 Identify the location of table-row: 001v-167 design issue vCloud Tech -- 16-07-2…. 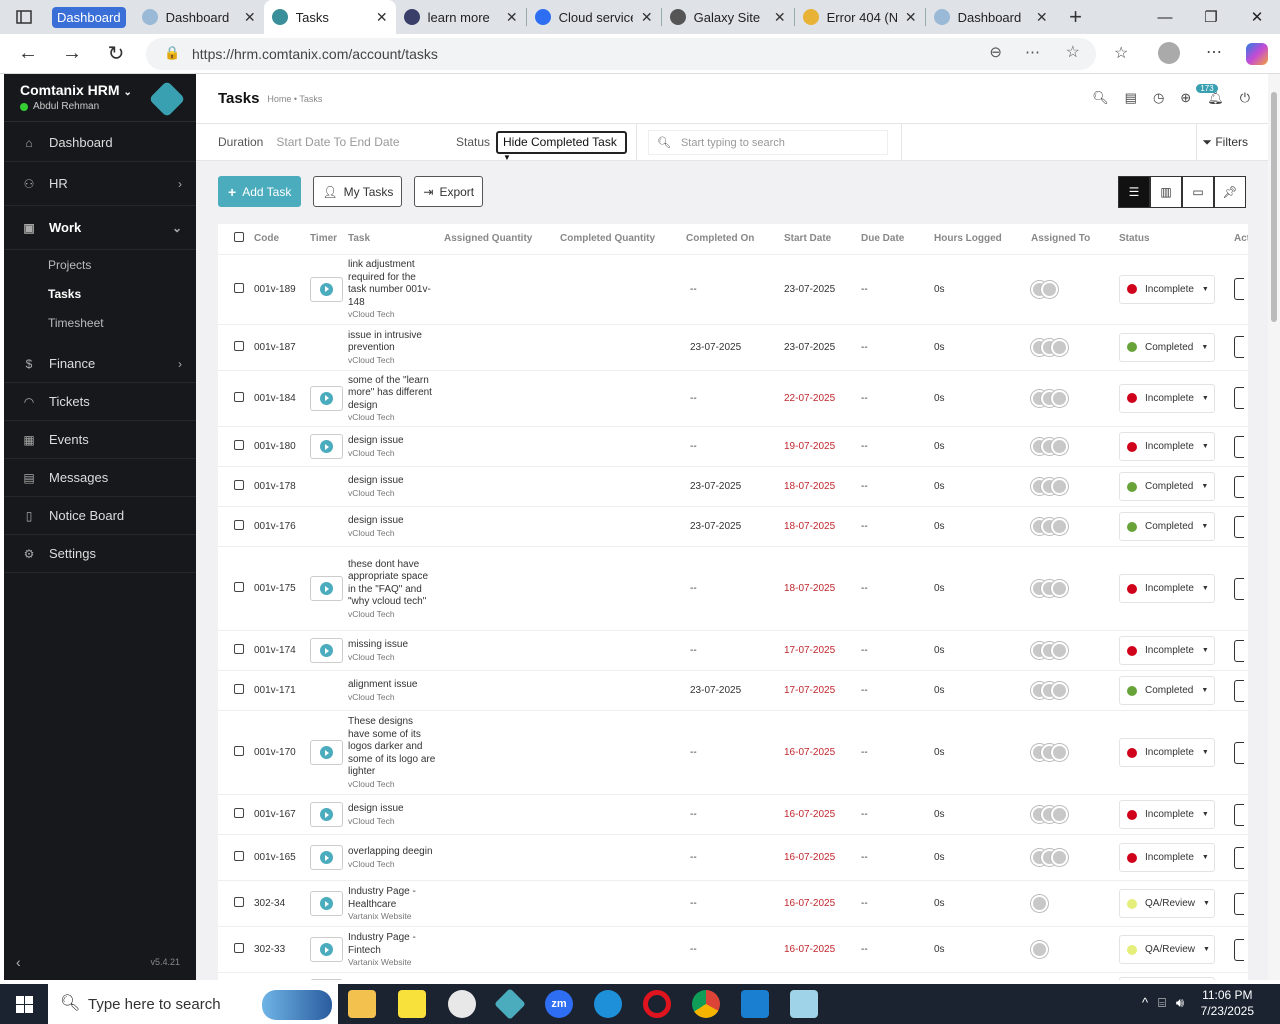
(733, 814).